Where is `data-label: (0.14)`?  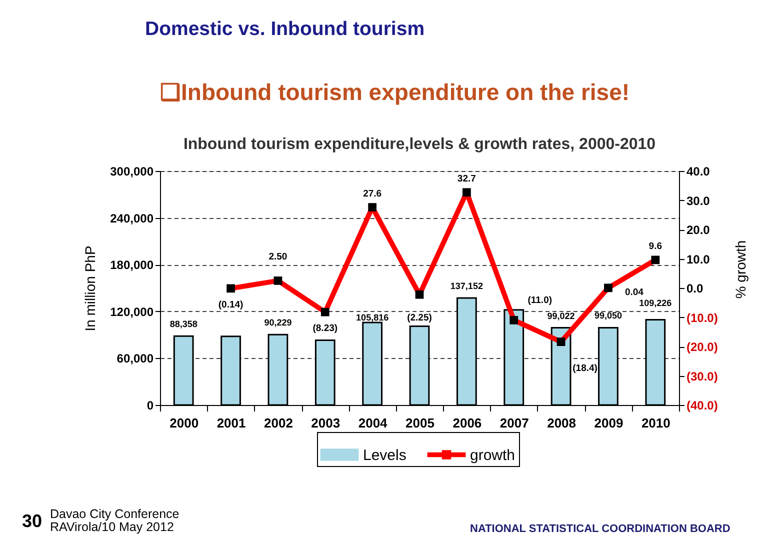
data-label: (0.14) is located at coordinates (231, 304).